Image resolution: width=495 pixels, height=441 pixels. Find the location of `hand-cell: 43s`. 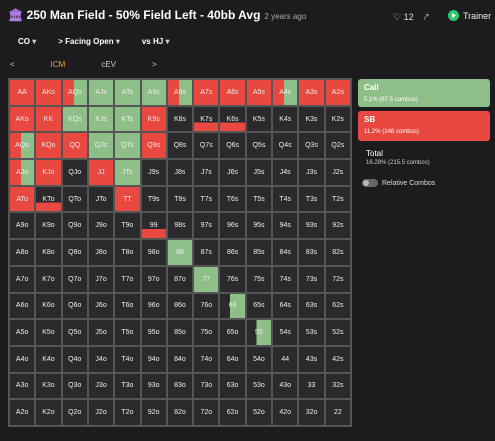

hand-cell: 43s is located at coordinates (311, 359).